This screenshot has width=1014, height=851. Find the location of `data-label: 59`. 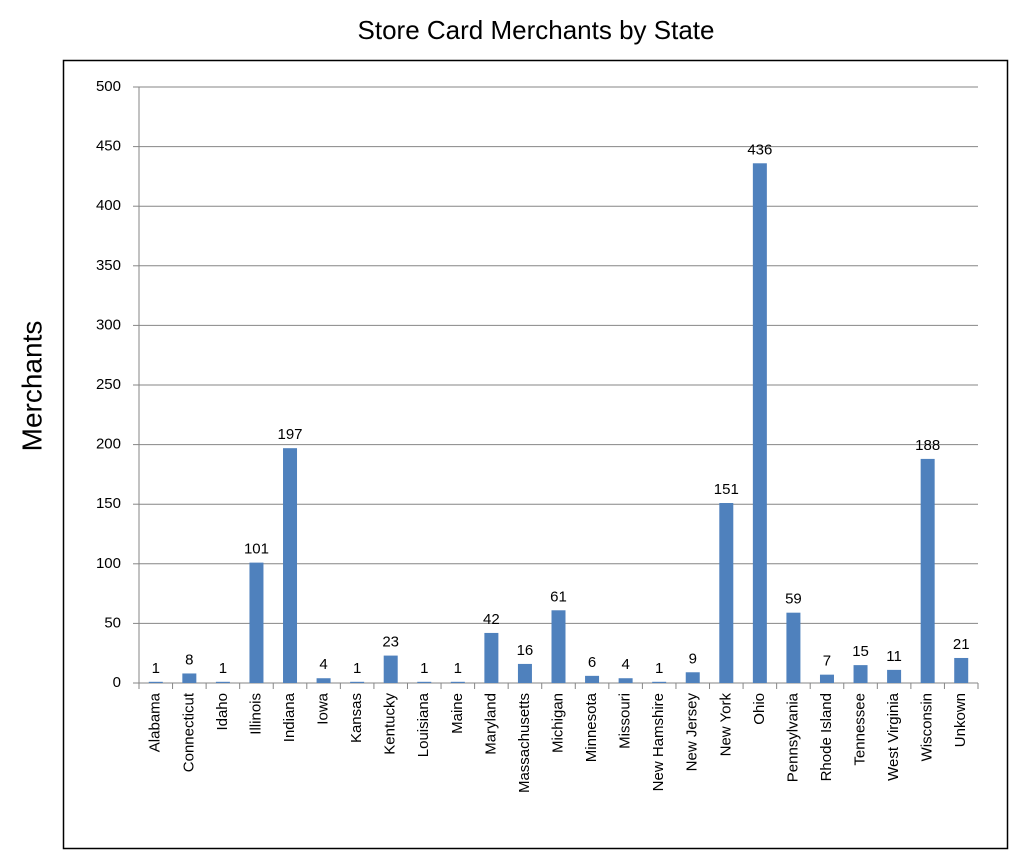

data-label: 59 is located at coordinates (793, 599).